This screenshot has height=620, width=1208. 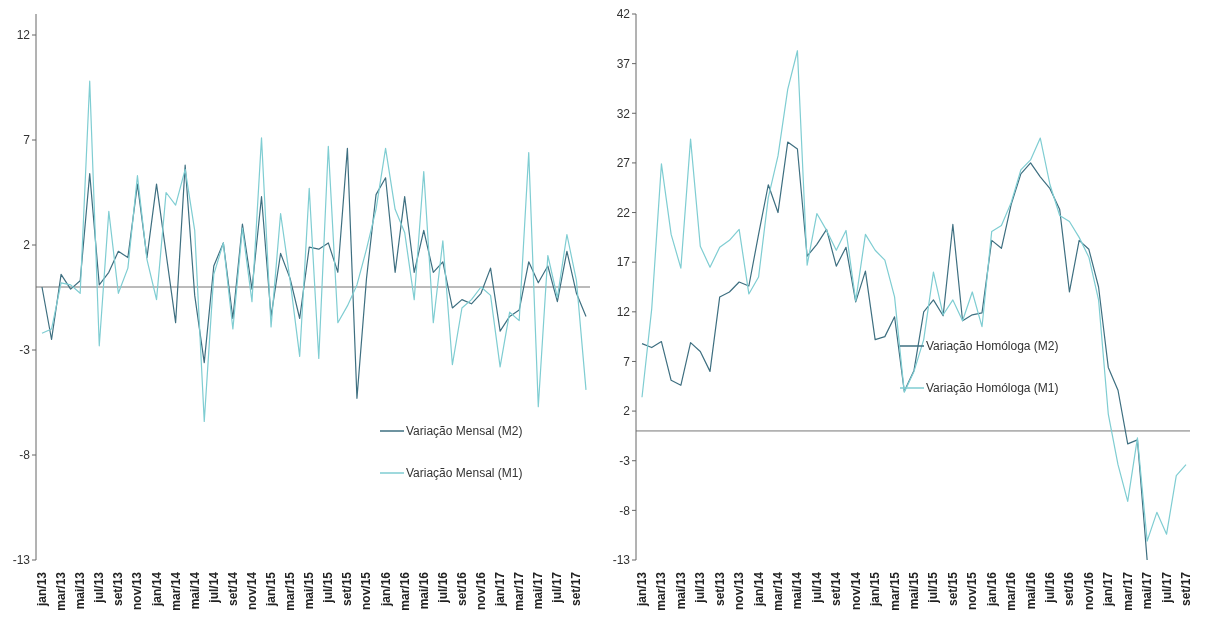 I want to click on legend-label: Variação Homóloga (M2), so click(x=992, y=346).